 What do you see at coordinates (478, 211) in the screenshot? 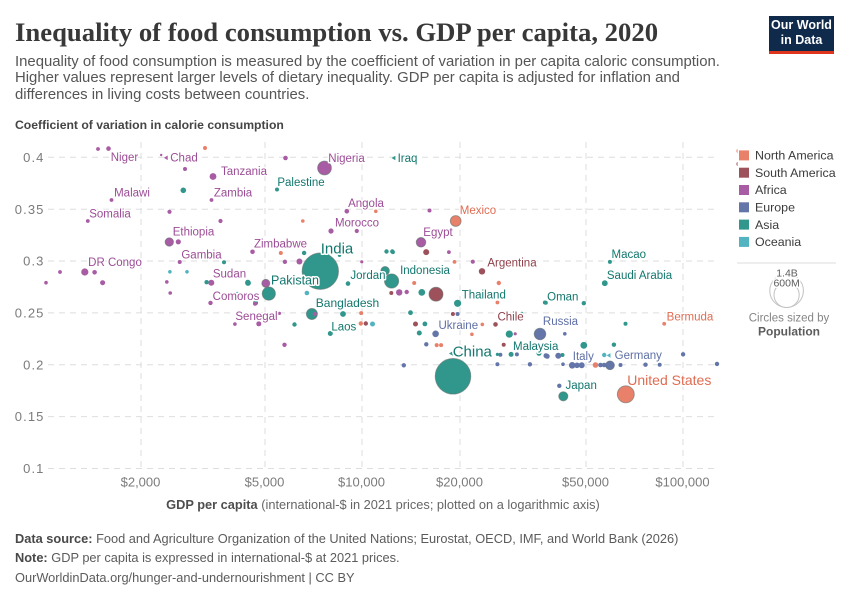
I see `svg-text: Mexico` at bounding box center [478, 211].